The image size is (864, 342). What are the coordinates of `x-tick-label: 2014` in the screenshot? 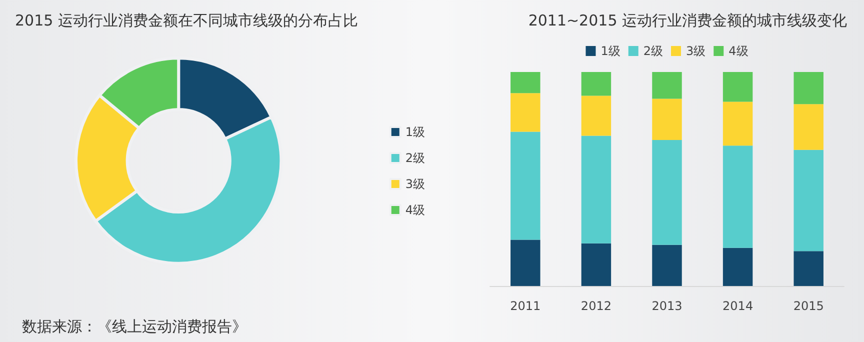 It's located at (738, 306).